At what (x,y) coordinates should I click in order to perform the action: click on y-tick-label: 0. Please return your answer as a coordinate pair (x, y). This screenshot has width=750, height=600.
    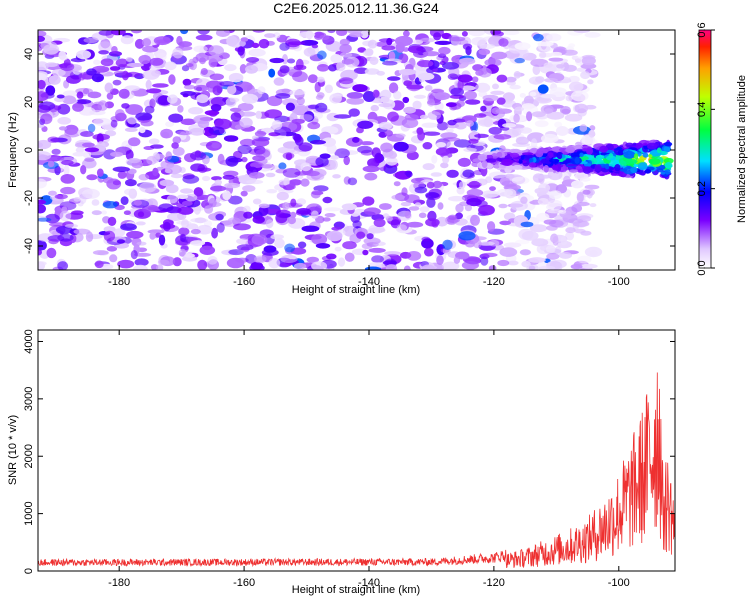
    Looking at the image, I should click on (29, 571).